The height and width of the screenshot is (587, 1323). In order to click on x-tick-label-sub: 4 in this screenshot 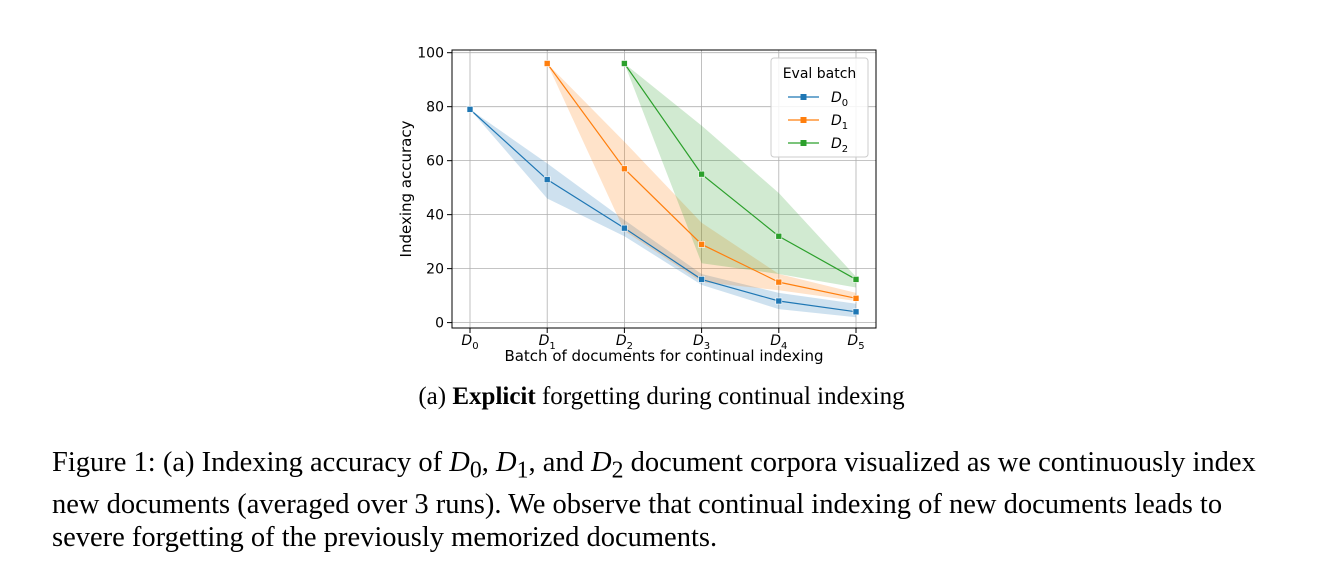, I will do `click(784, 346)`.